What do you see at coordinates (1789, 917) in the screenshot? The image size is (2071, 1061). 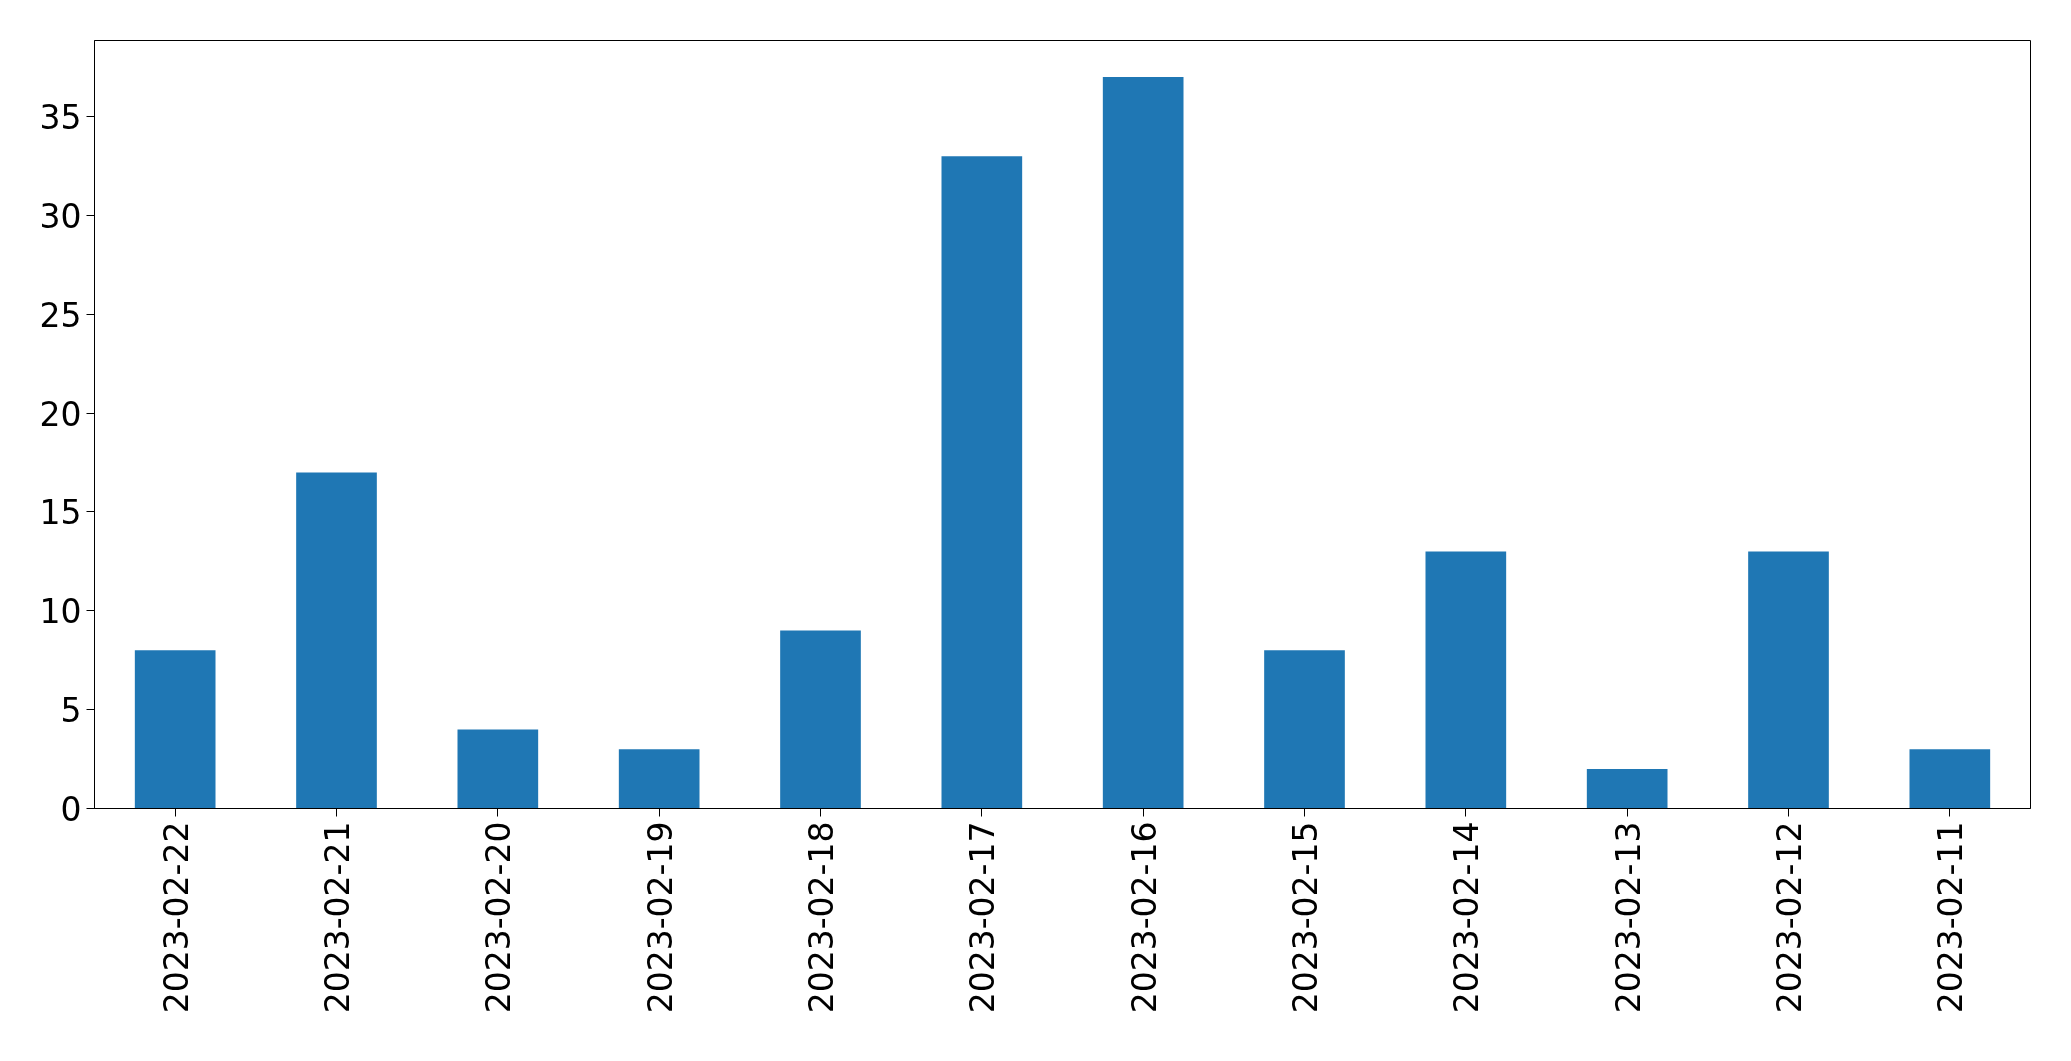 I see `x-tick-label: 2023-02-12` at bounding box center [1789, 917].